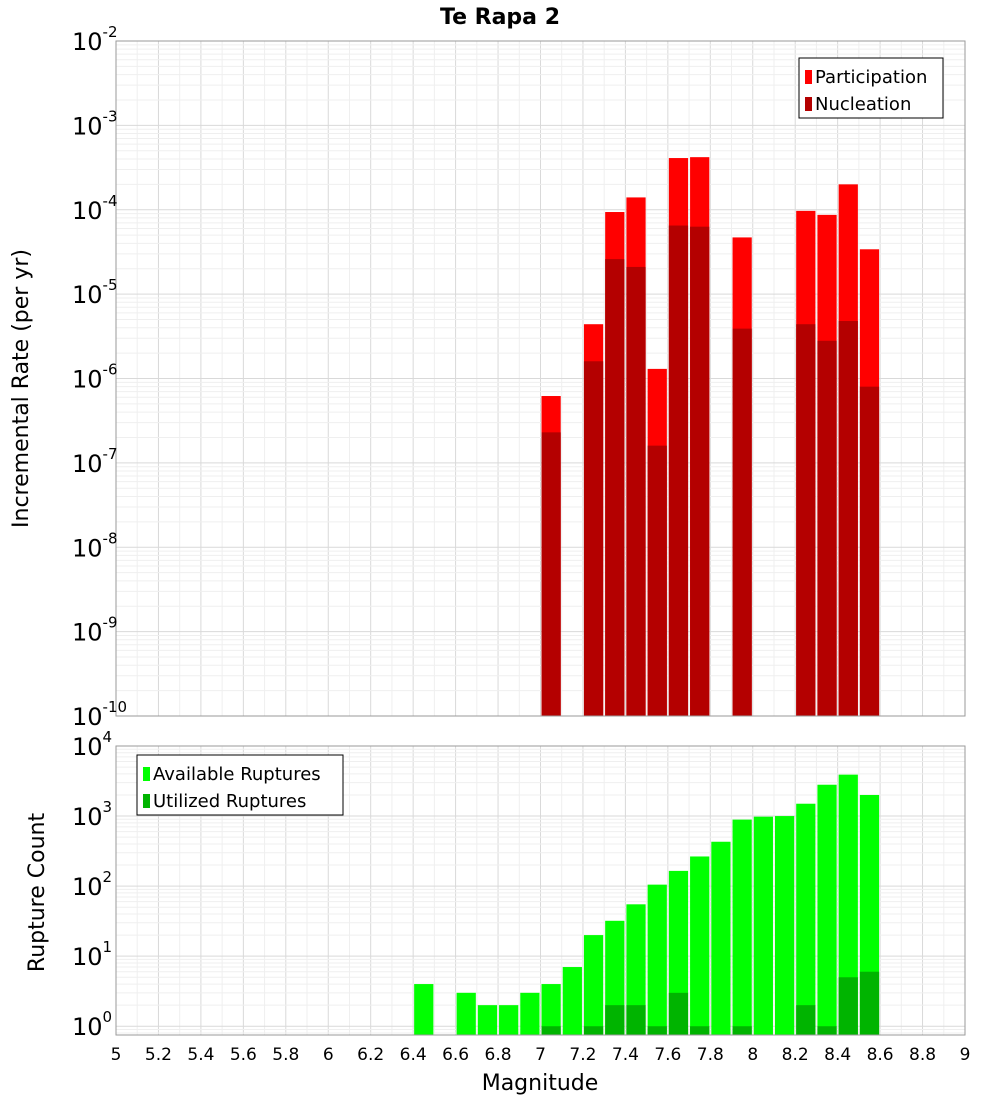  I want to click on legend-1: Participation Nucleation, so click(871, 88).